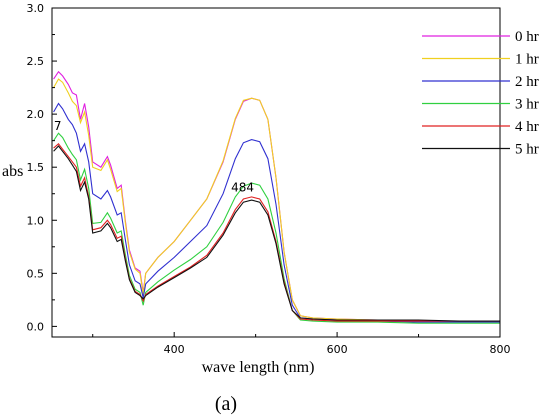 This screenshot has height=416, width=552. What do you see at coordinates (36, 273) in the screenshot?
I see `y-tick-label: 0.5` at bounding box center [36, 273].